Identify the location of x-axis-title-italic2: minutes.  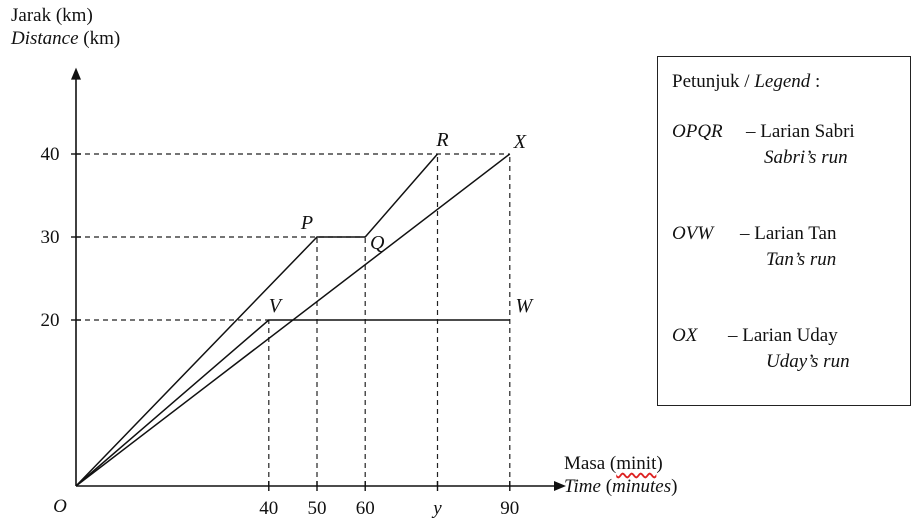
(642, 486).